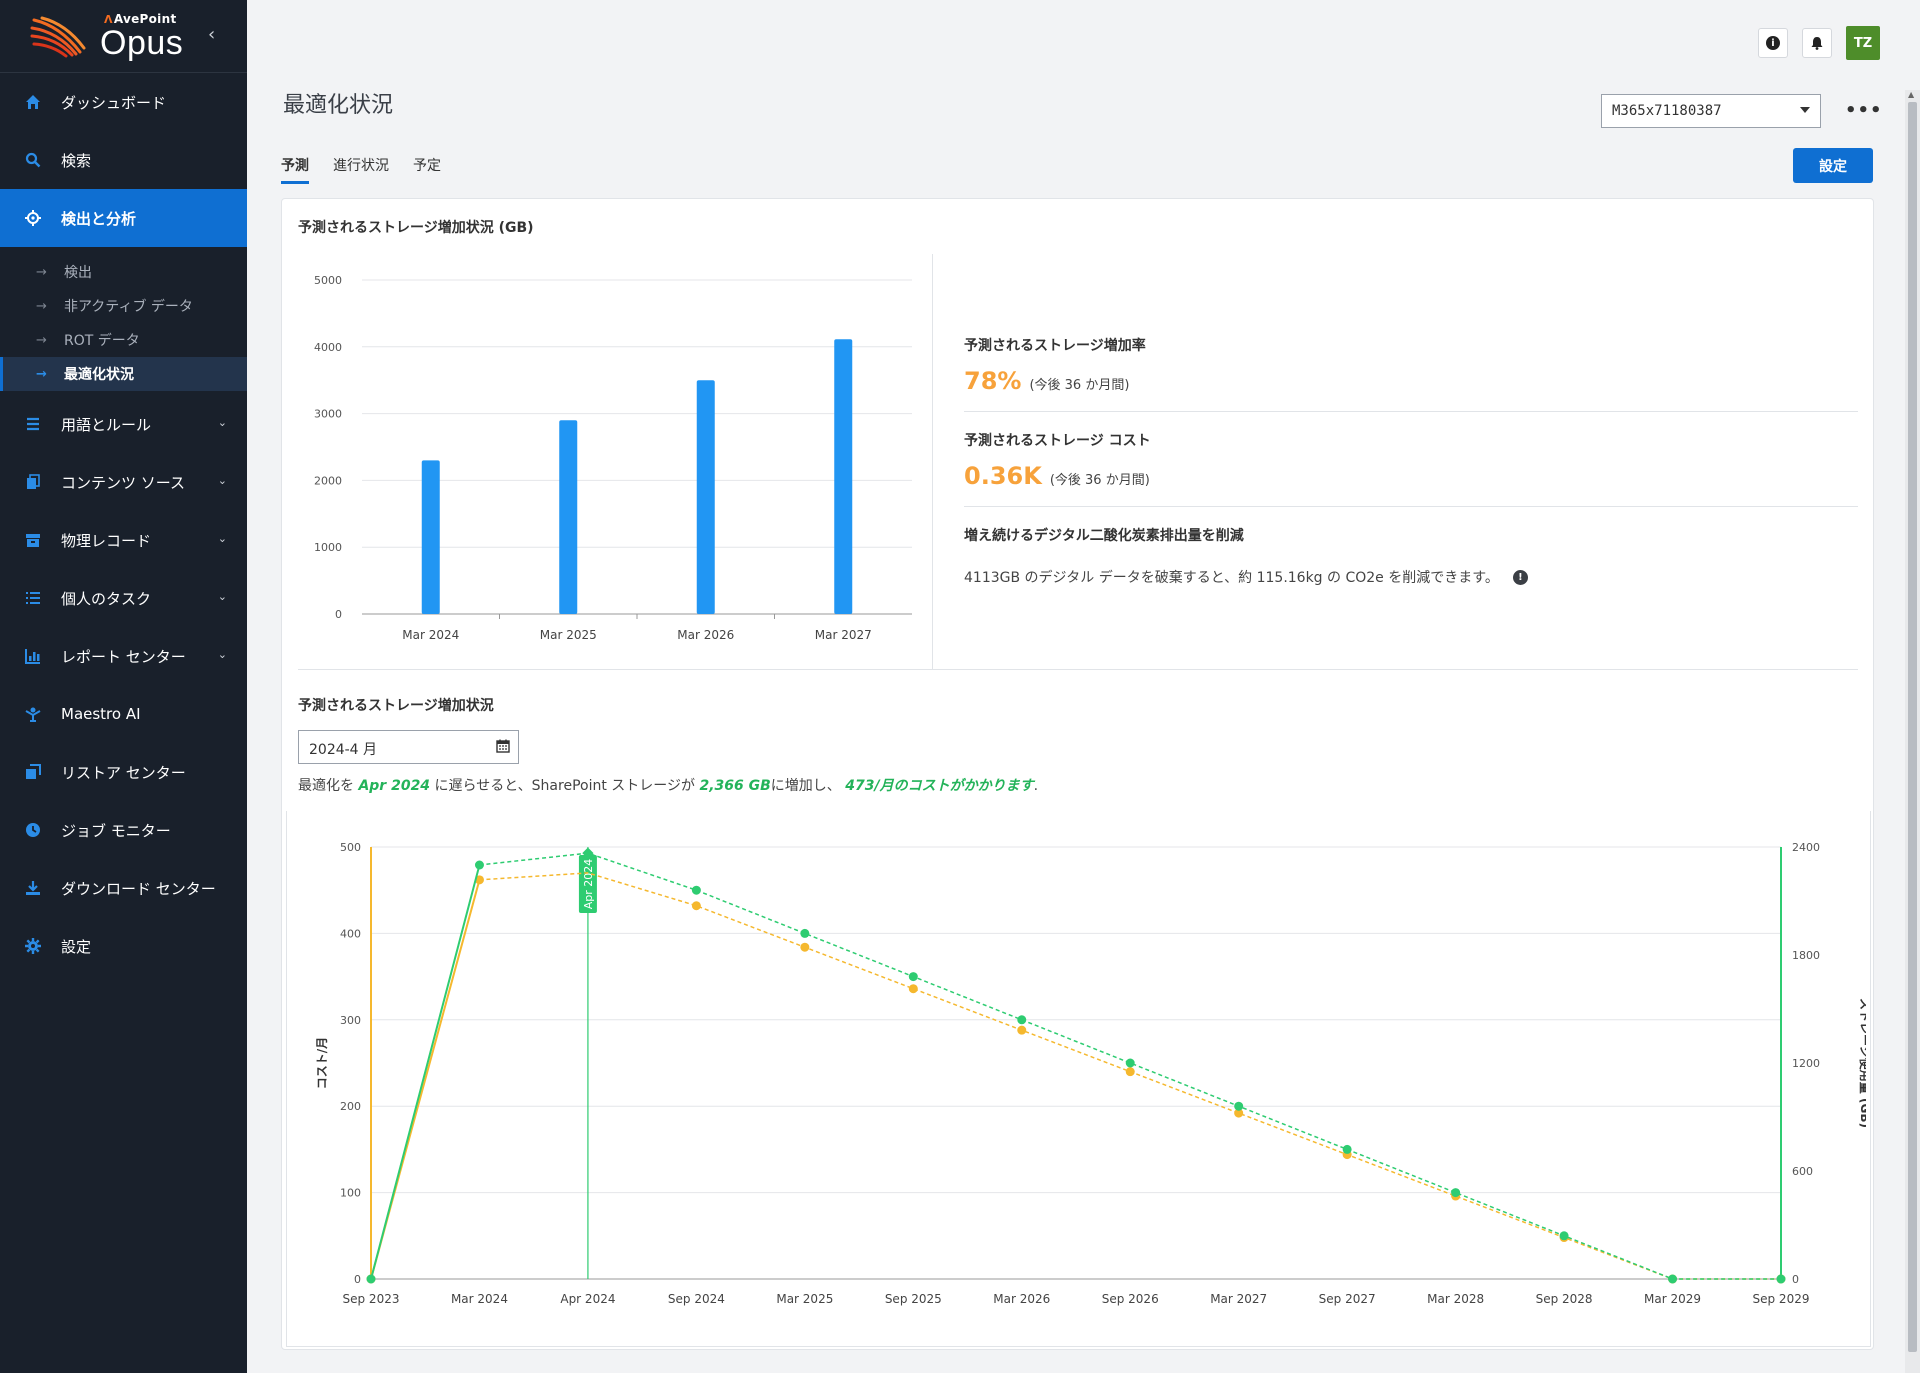  What do you see at coordinates (1912, 727) in the screenshot?
I see `scrollbar-thumb` at bounding box center [1912, 727].